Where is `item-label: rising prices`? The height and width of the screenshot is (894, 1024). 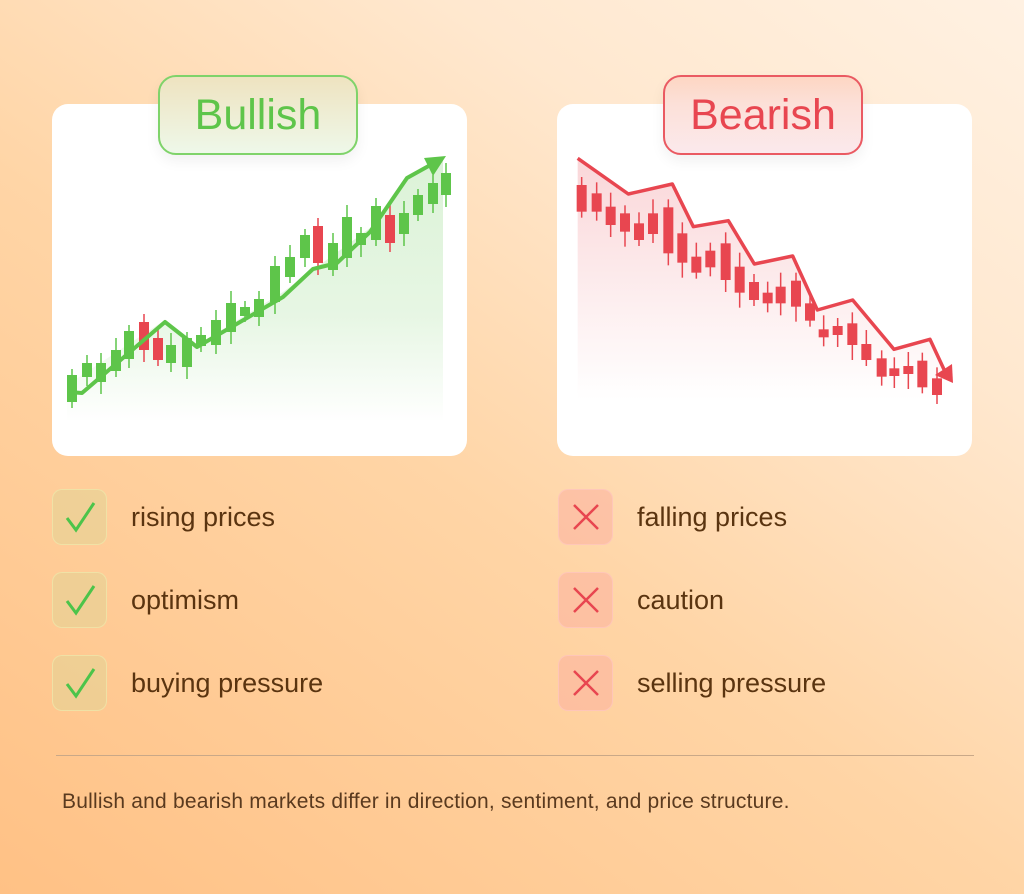 item-label: rising prices is located at coordinates (203, 516).